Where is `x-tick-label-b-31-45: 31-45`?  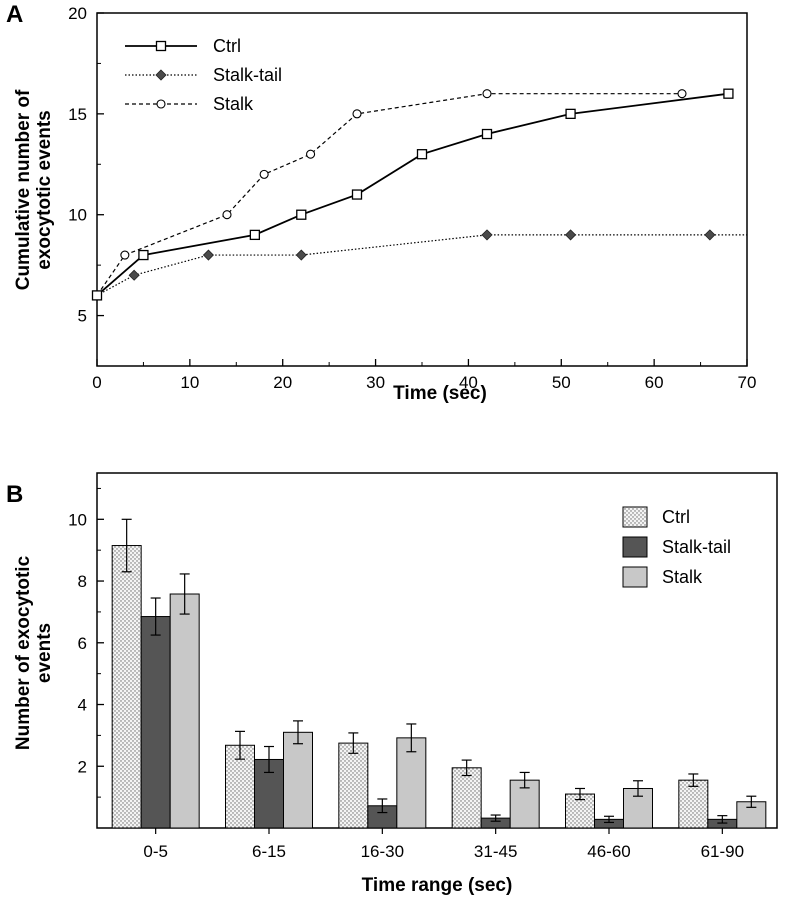
x-tick-label-b-31-45: 31-45 is located at coordinates (495, 851).